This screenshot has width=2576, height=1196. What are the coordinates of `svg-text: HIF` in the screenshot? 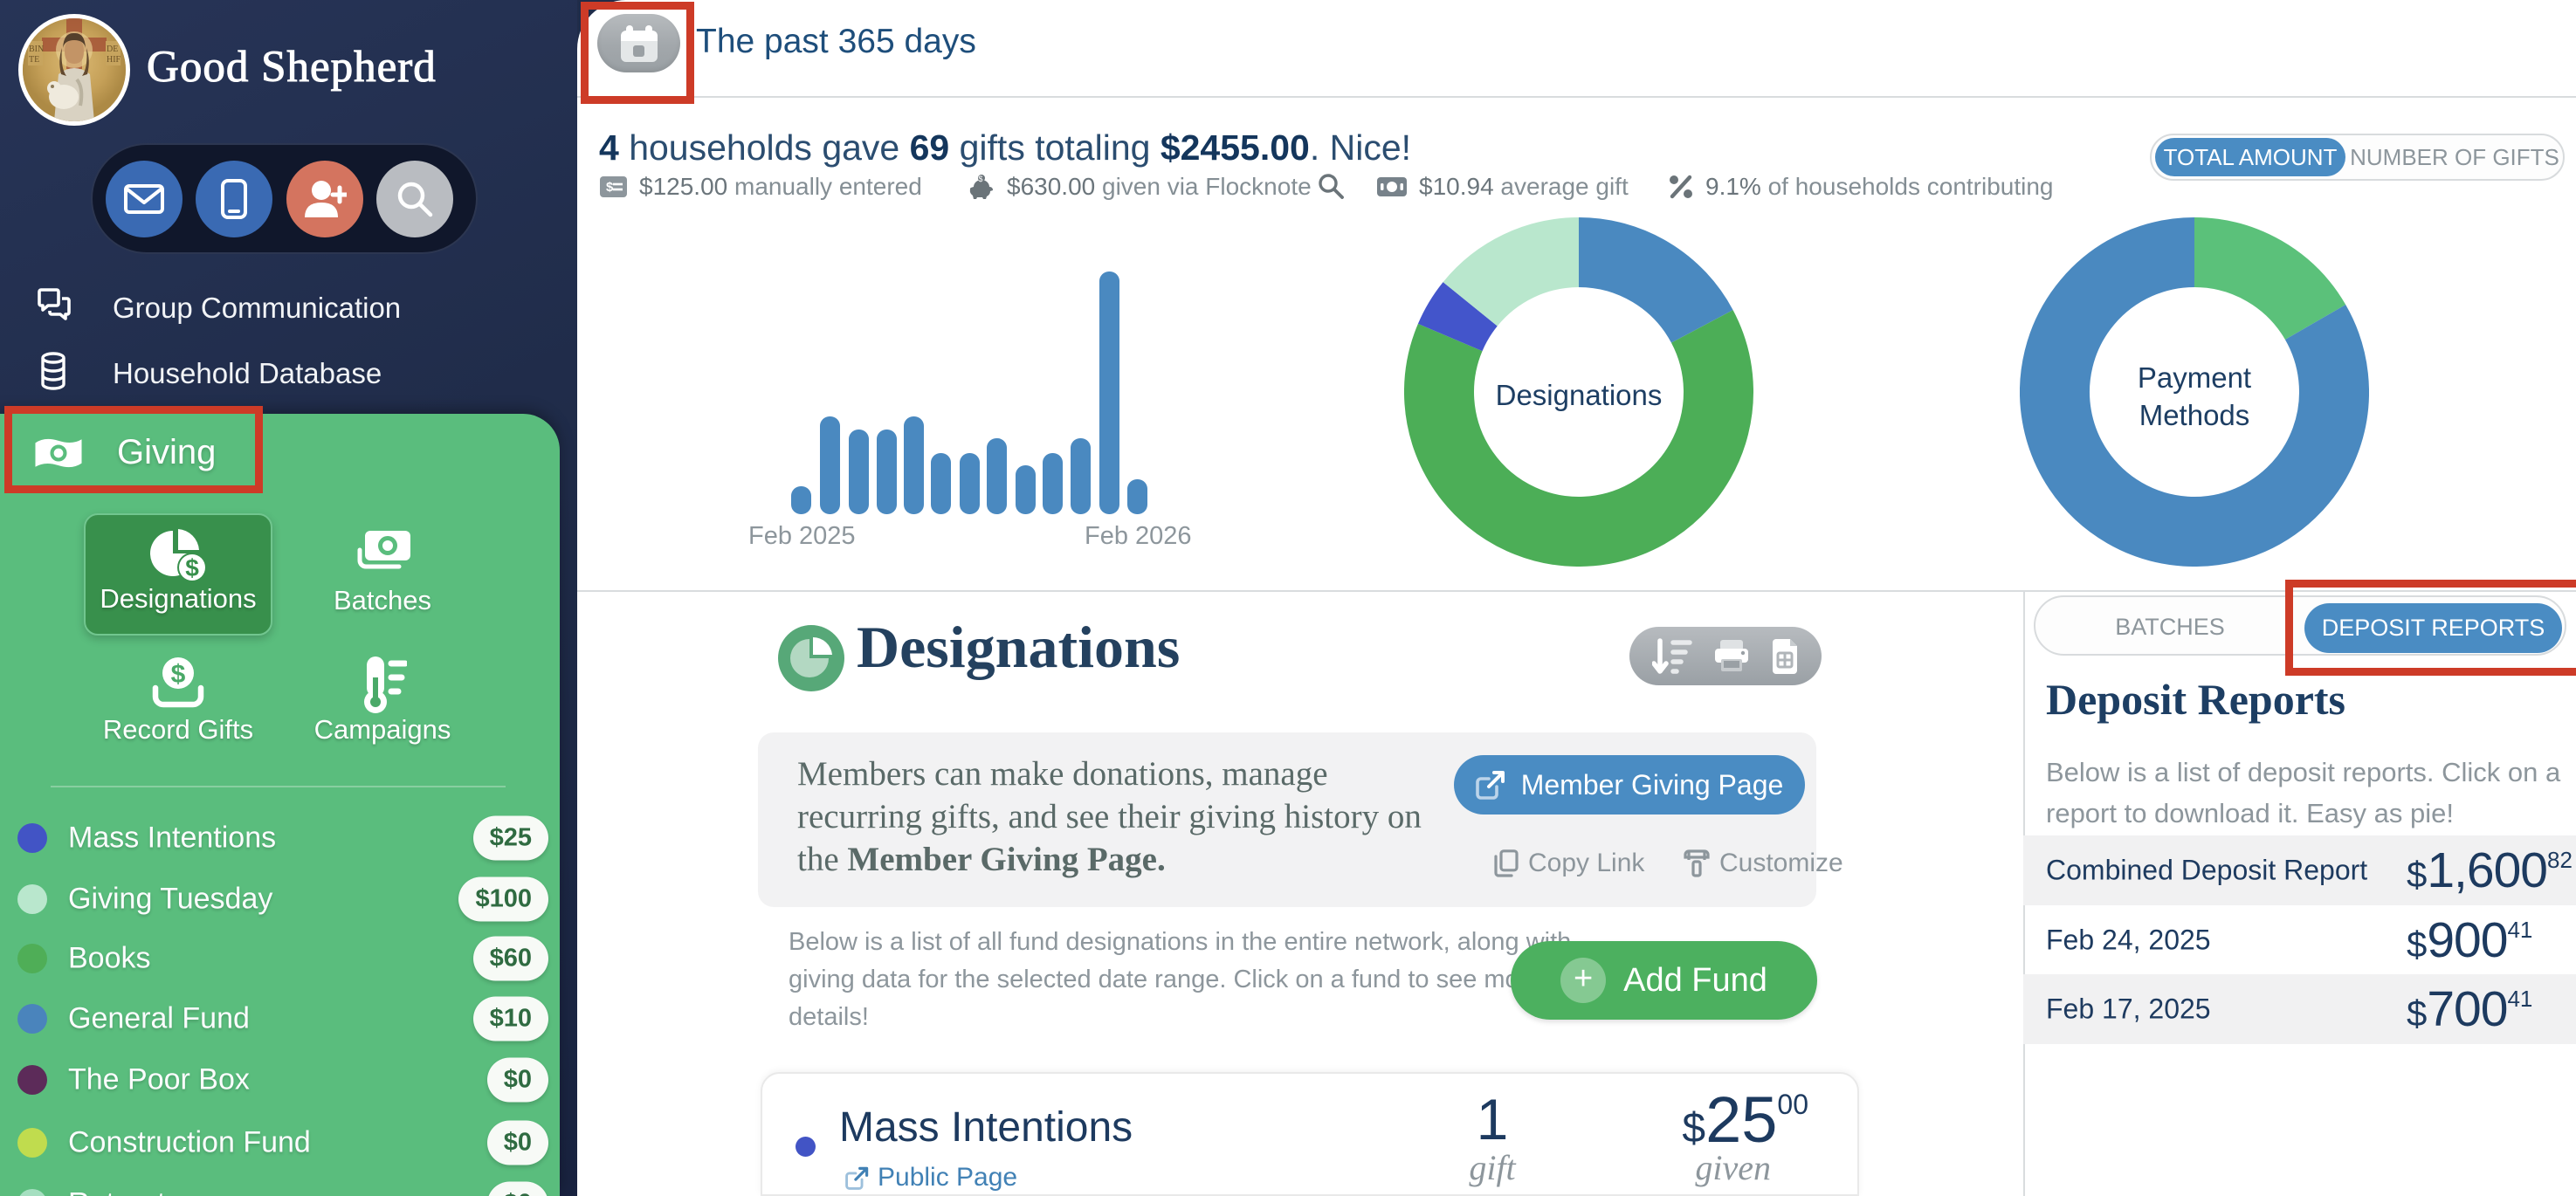 It's located at (114, 60).